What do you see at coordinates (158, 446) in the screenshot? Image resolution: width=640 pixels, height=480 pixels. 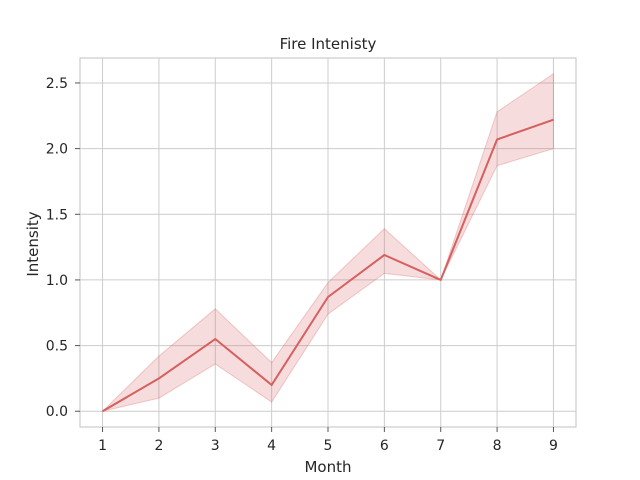 I see `x-tick-label: 2` at bounding box center [158, 446].